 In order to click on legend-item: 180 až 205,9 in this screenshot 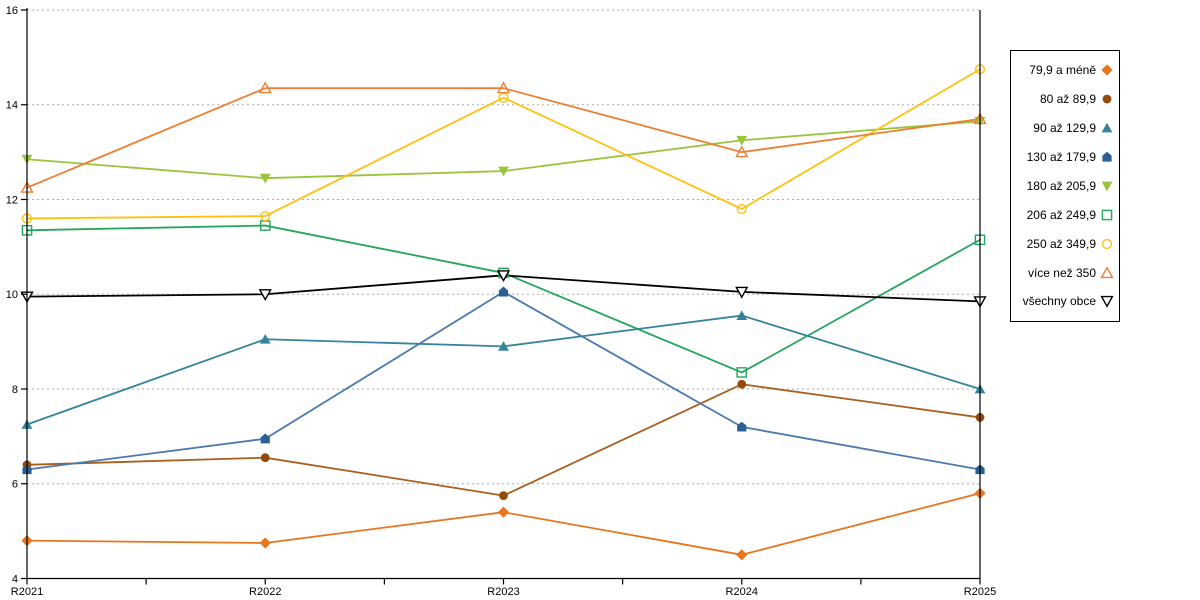, I will do `click(1065, 186)`.